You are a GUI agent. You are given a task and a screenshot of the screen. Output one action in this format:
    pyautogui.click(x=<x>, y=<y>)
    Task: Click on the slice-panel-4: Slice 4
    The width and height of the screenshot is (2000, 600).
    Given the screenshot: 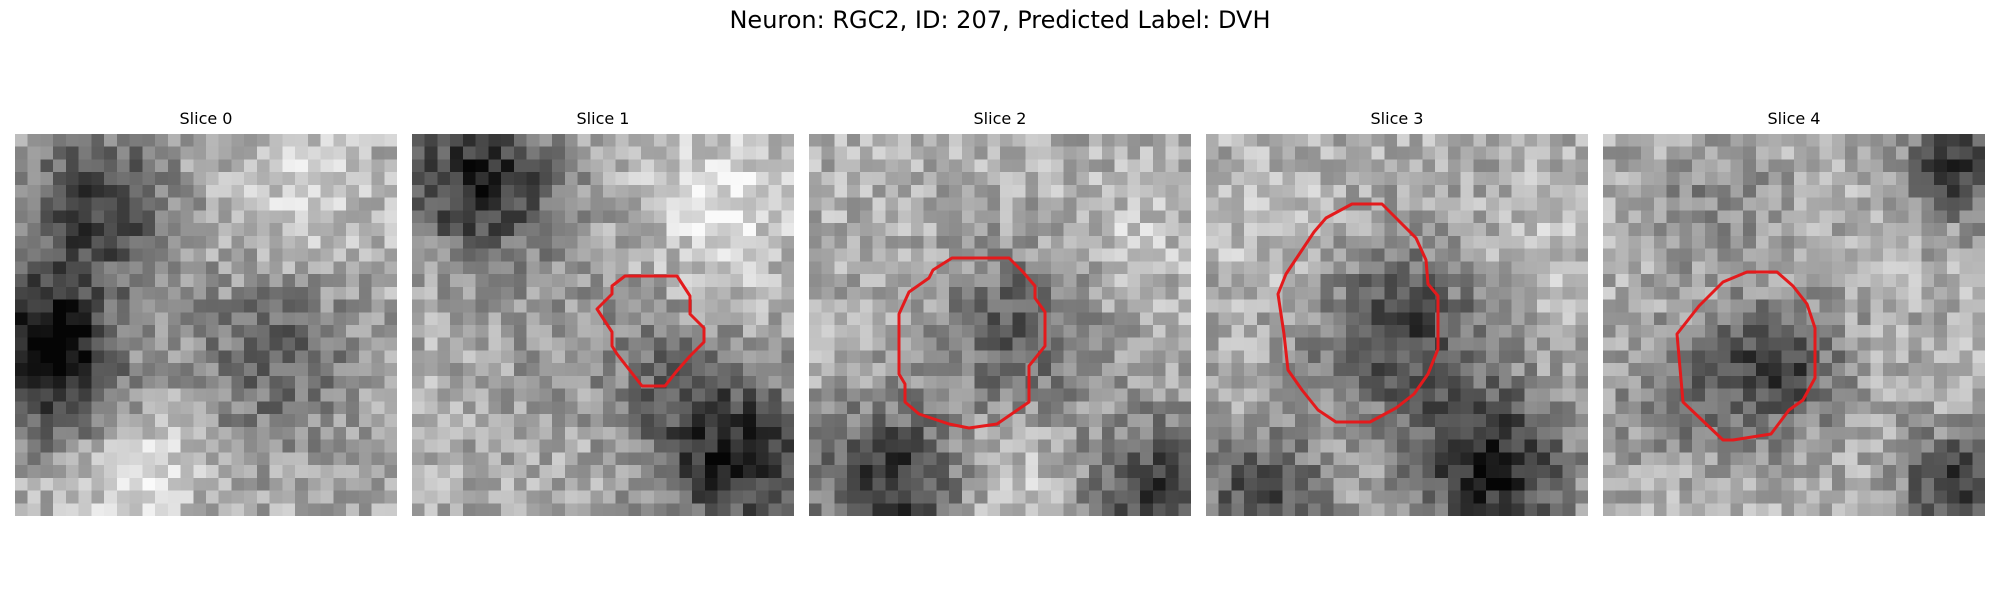 What is the action you would take?
    pyautogui.click(x=1794, y=312)
    